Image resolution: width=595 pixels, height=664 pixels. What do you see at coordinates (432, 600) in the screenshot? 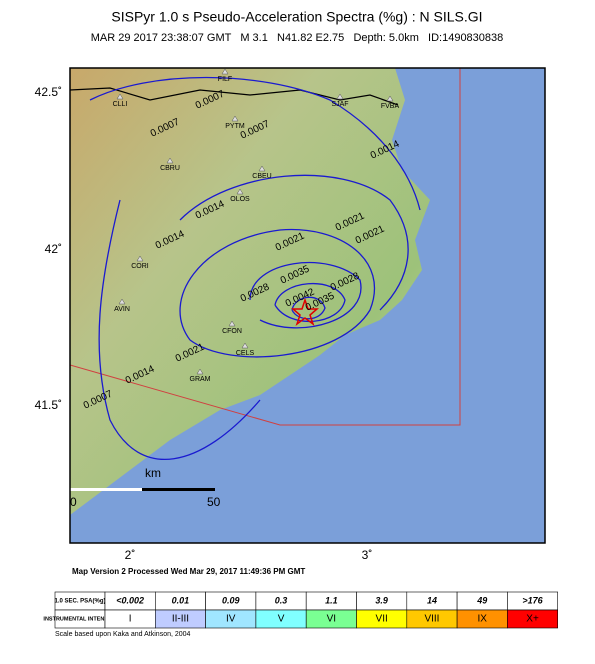
I see `legend-psa: 14` at bounding box center [432, 600].